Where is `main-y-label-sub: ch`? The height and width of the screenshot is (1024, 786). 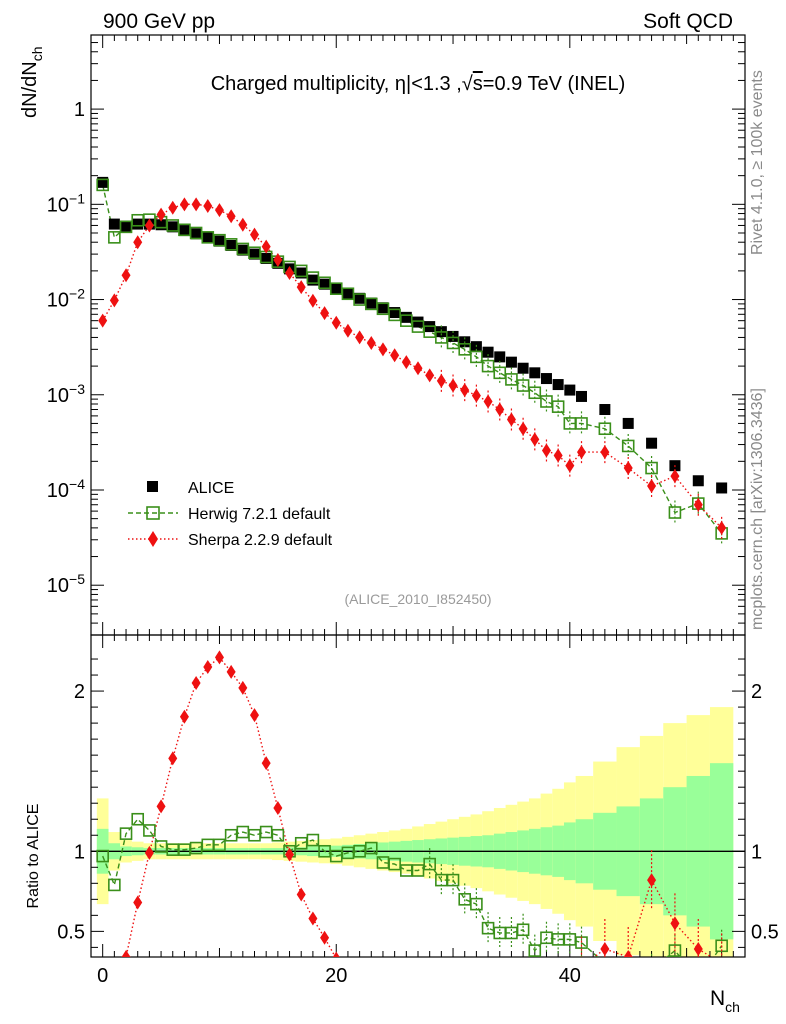
main-y-label-sub: ch is located at coordinates (37, 54).